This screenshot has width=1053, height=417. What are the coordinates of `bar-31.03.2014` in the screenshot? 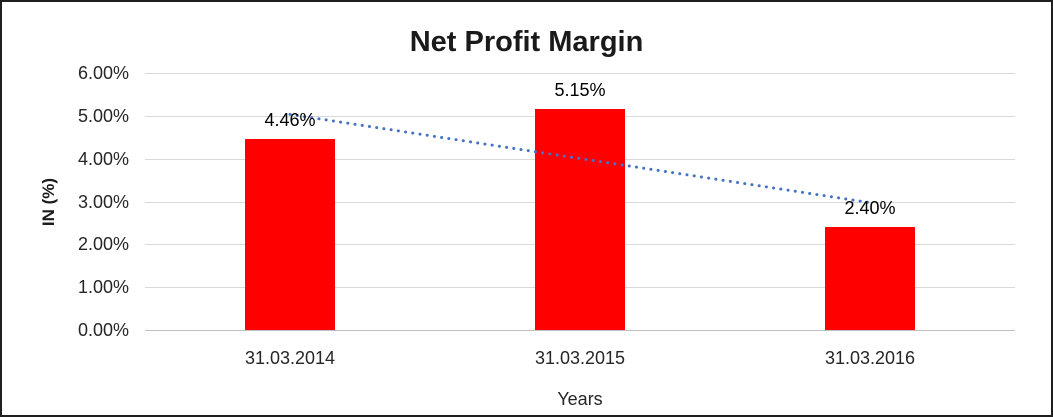 It's located at (290, 234).